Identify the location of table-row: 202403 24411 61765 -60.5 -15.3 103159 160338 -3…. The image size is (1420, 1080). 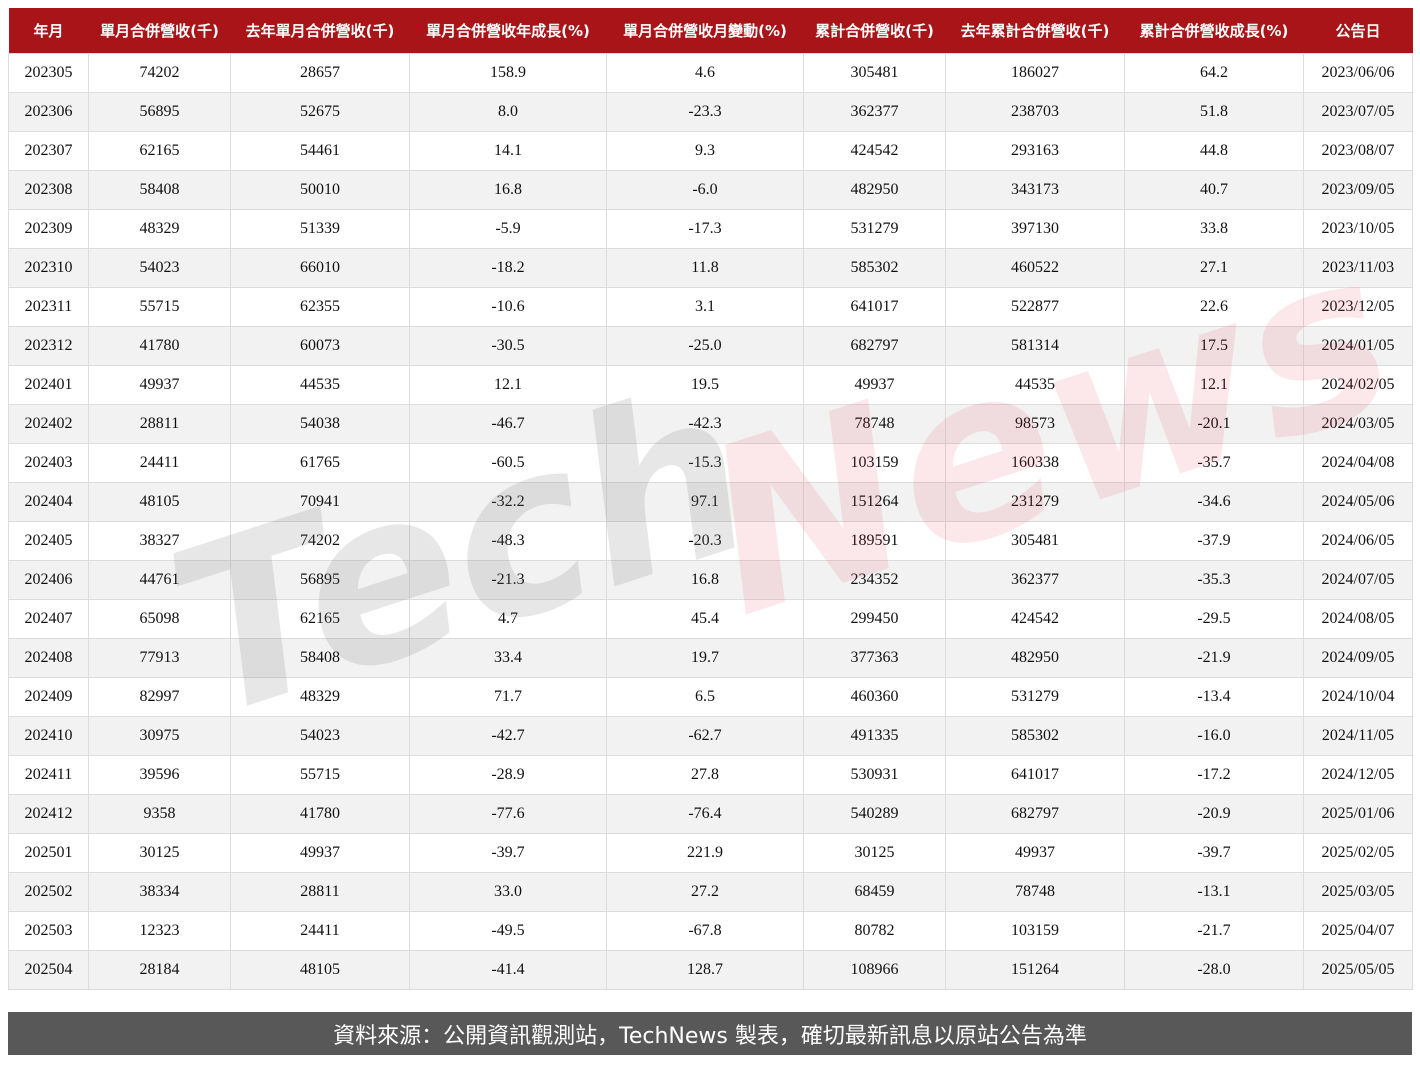
(710, 463).